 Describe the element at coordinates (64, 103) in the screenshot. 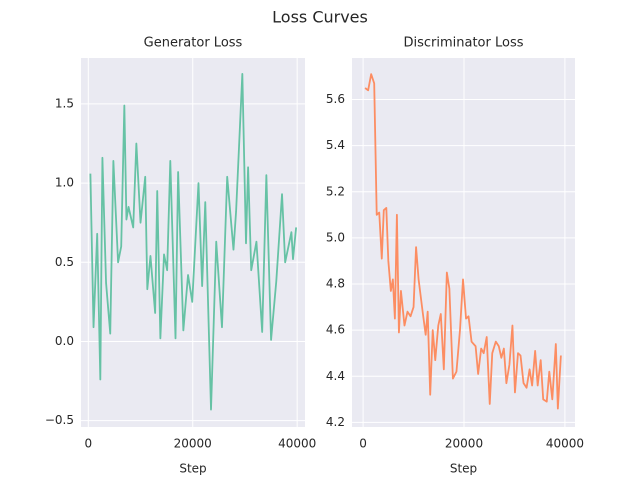

I see `y-tick-label: 1.5` at that location.